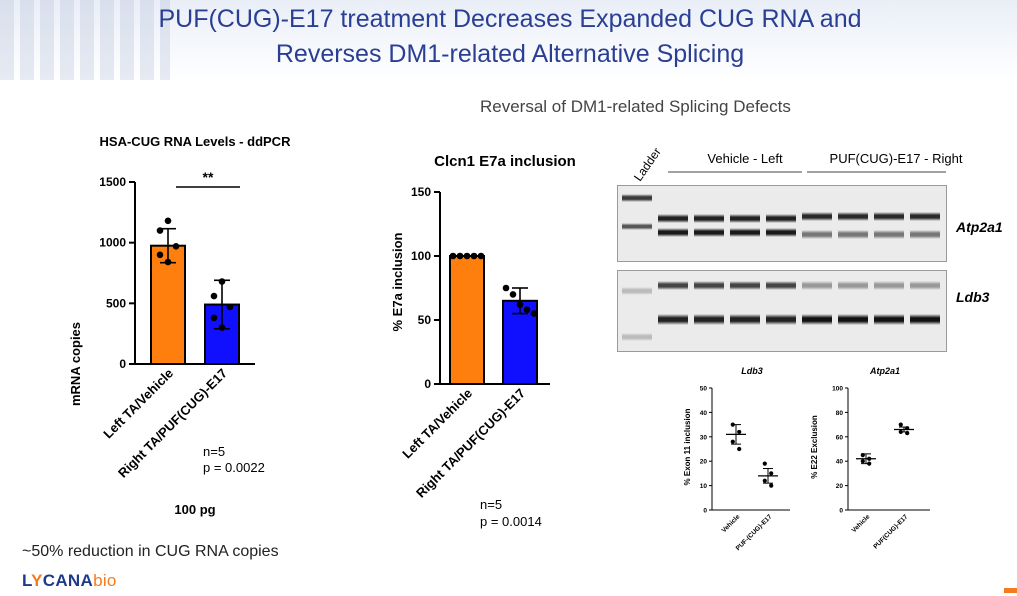  Describe the element at coordinates (979, 262) in the screenshot. I see `gene-labels: Atp2a1 Ldb3` at that location.